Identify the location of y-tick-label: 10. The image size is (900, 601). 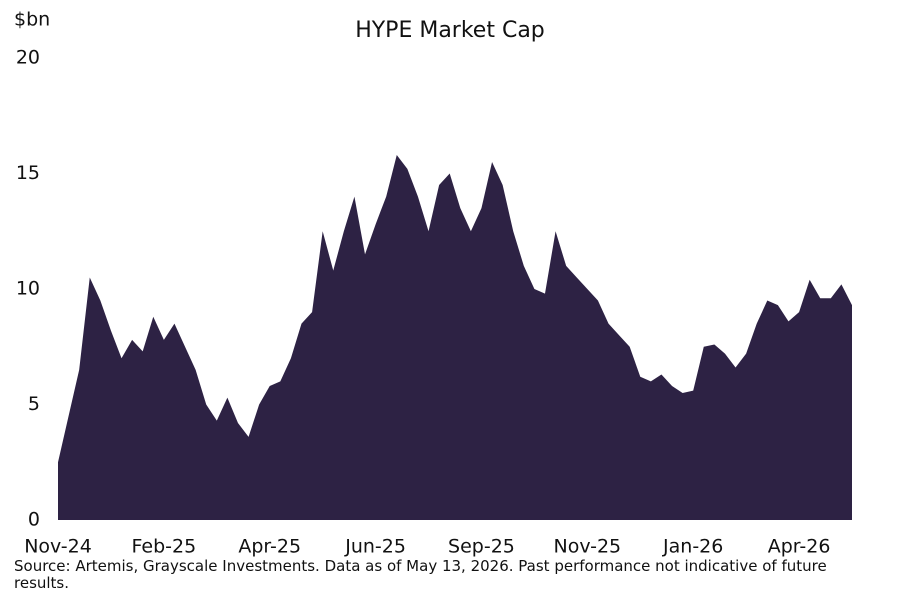
(28, 289).